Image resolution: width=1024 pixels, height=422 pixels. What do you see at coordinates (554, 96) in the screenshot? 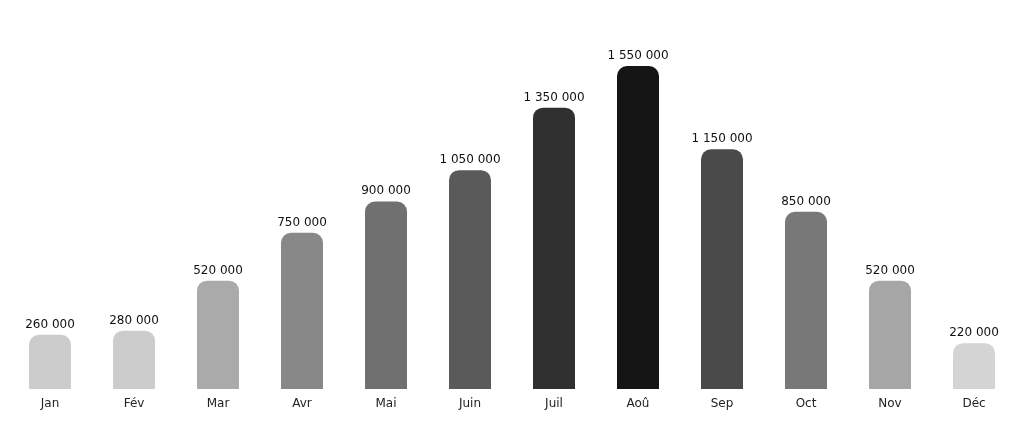
I see `data-label: 1 350 000` at bounding box center [554, 96].